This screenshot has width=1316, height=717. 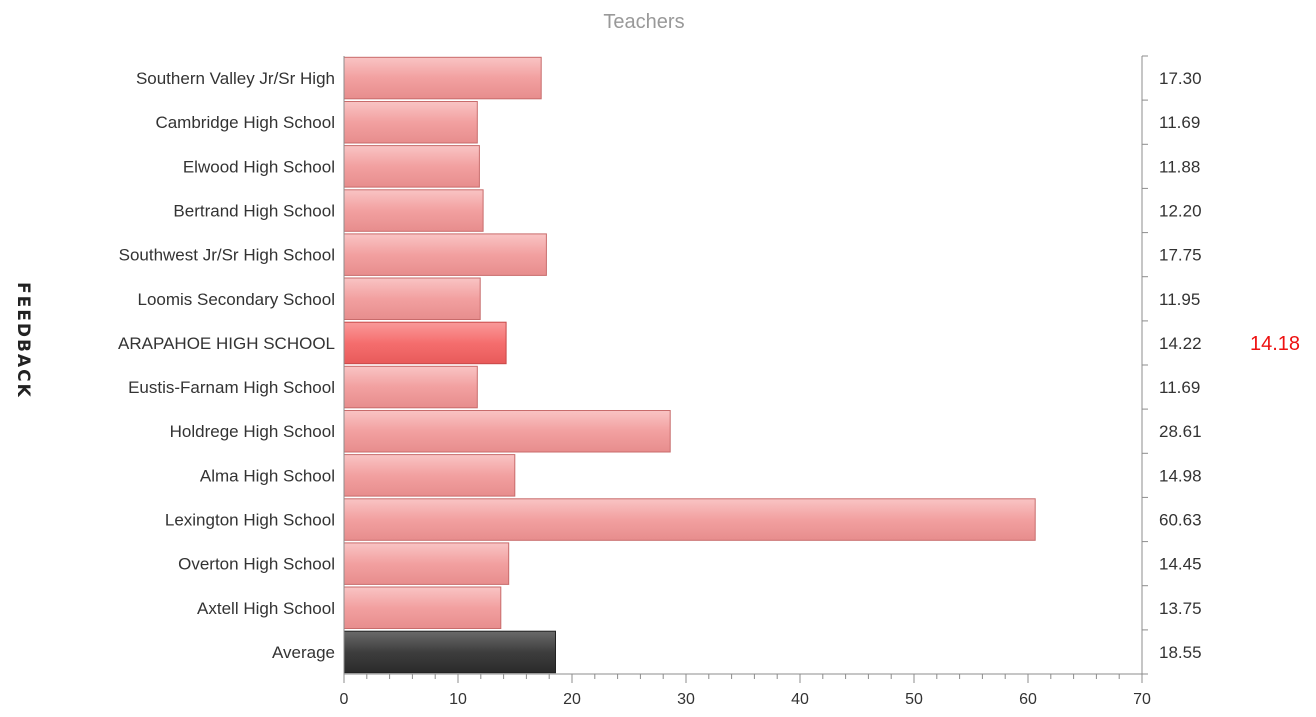 What do you see at coordinates (458, 699) in the screenshot?
I see `x-tick-label: 10` at bounding box center [458, 699].